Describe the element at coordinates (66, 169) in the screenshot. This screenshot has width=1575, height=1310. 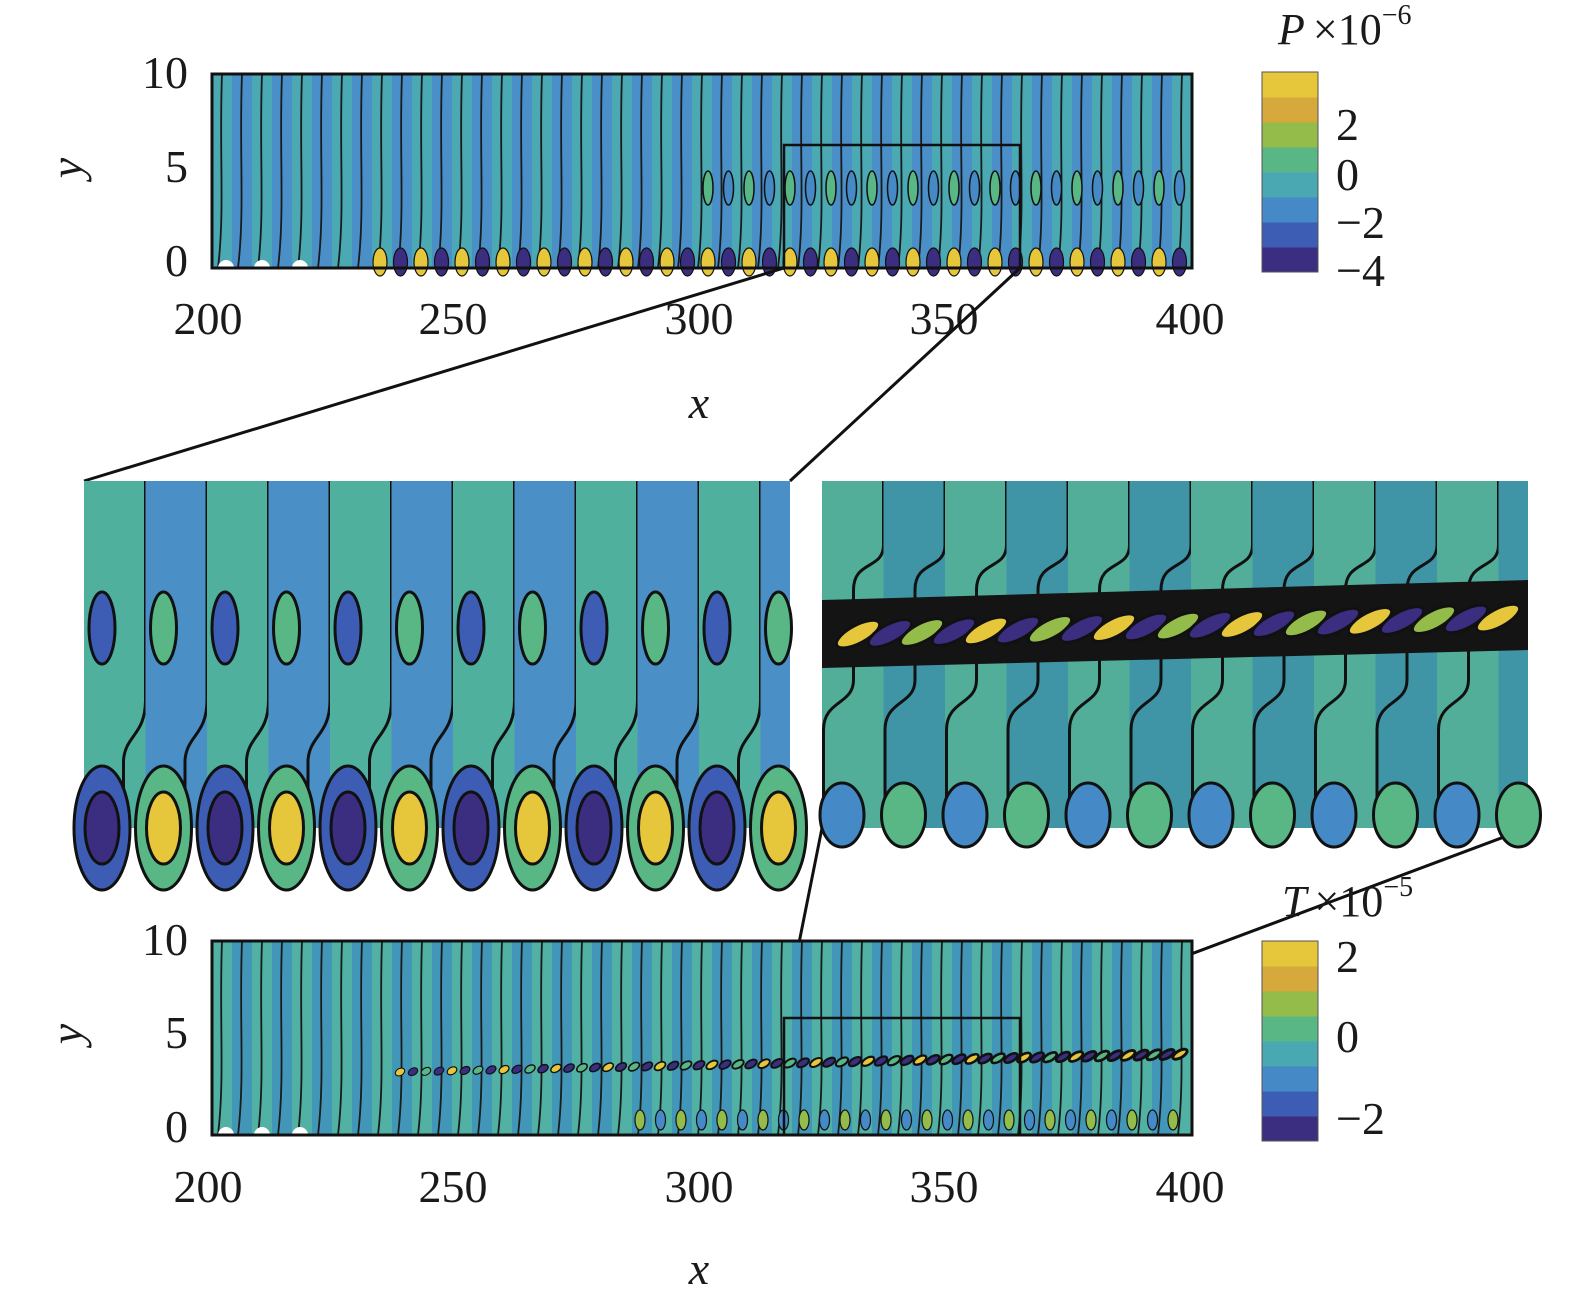
I see `pressure-y-axis-label: y` at that location.